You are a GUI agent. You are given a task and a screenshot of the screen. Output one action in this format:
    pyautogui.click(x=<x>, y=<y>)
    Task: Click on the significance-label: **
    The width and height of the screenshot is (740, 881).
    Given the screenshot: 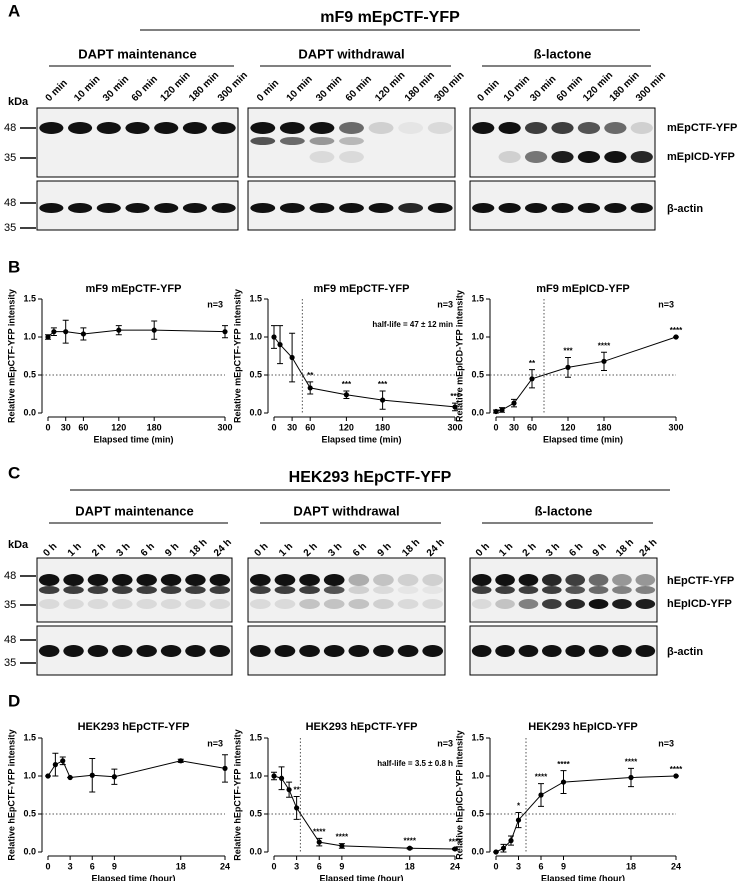 What is the action you would take?
    pyautogui.click(x=310, y=375)
    